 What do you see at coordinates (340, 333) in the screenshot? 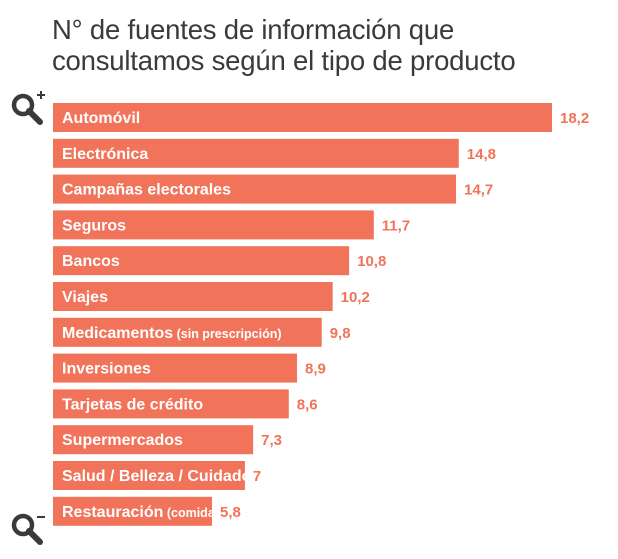
I see `value-label: 9,8` at bounding box center [340, 333].